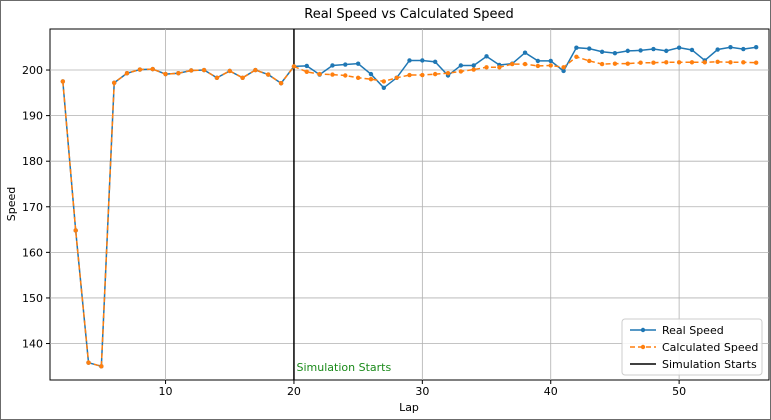  What do you see at coordinates (409, 14) in the screenshot?
I see `chart-title: Real Speed vs Calculated Speed` at bounding box center [409, 14].